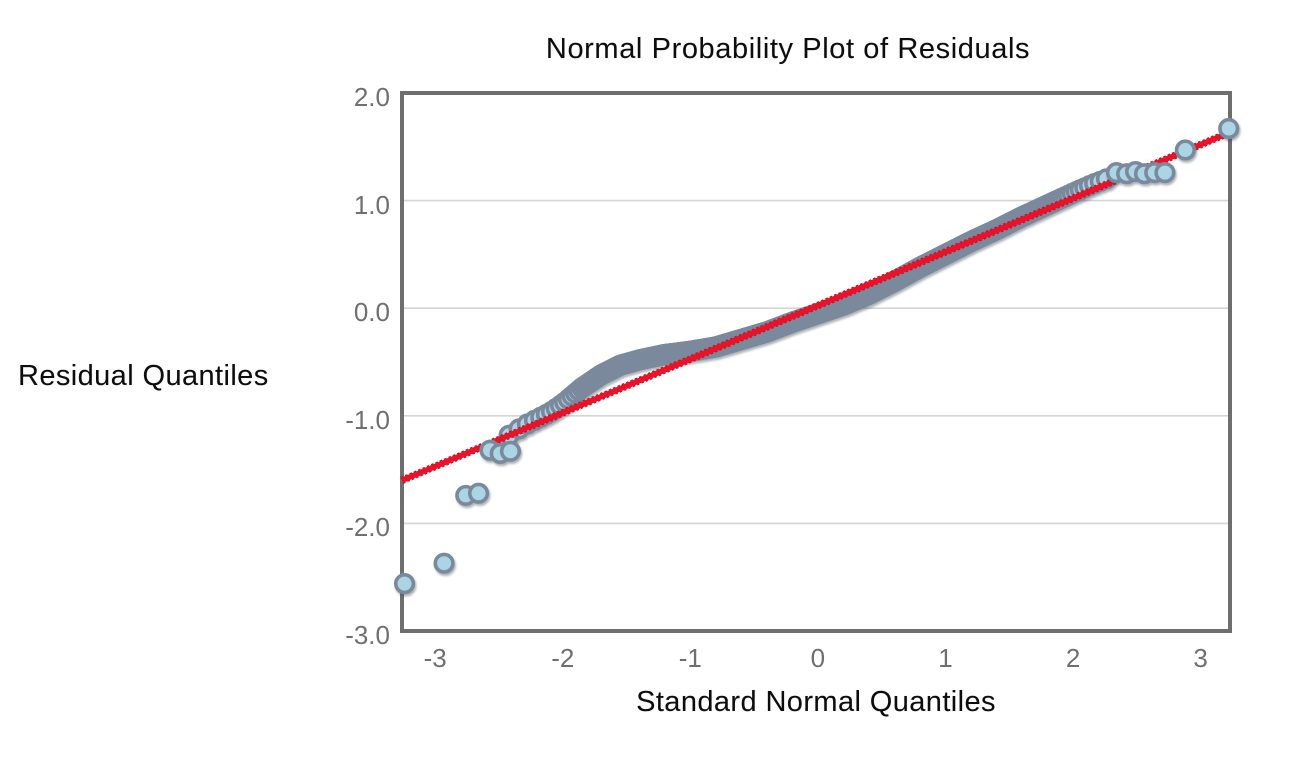 The image size is (1292, 762). What do you see at coordinates (367, 419) in the screenshot?
I see `y-tick-label: -1.0` at bounding box center [367, 419].